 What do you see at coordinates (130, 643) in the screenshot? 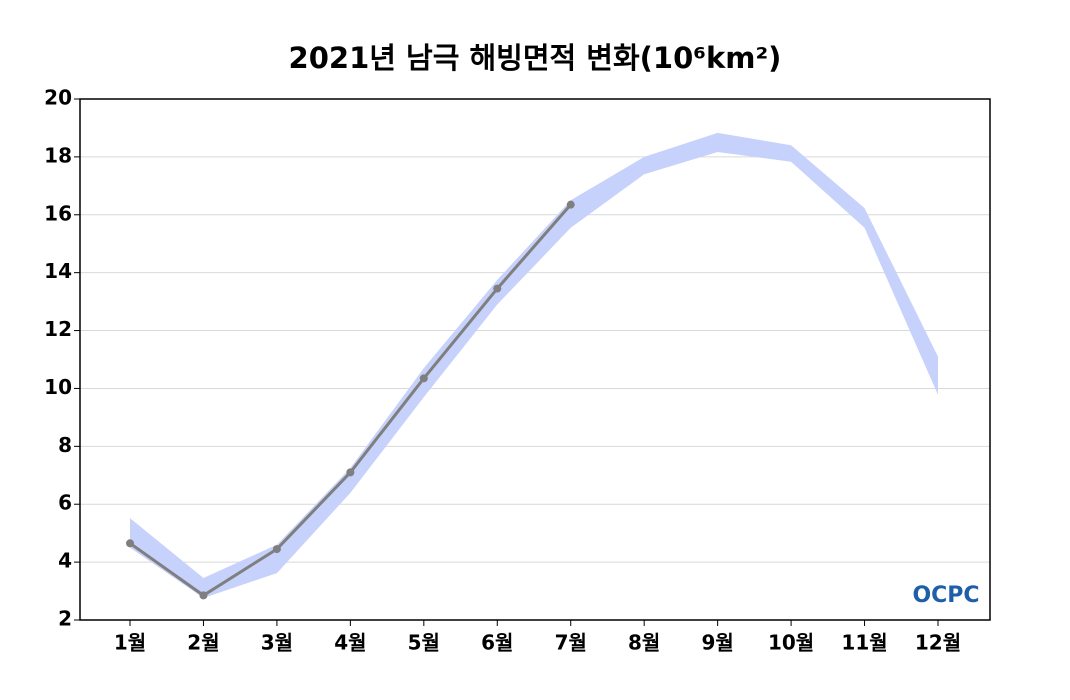
I see `x-tick-label: 1월` at bounding box center [130, 643].